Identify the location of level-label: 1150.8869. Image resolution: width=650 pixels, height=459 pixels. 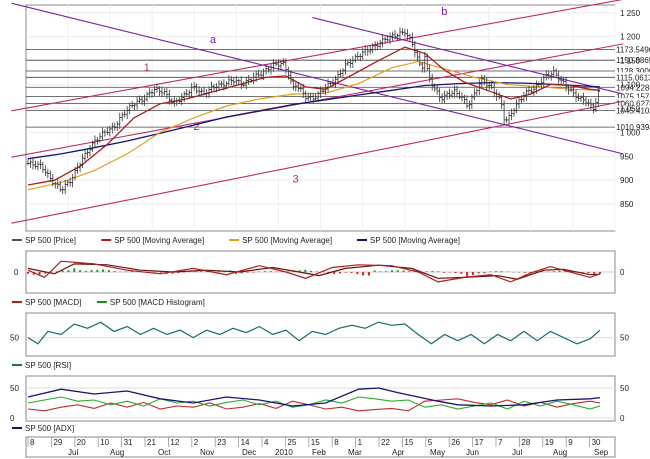
(633, 60).